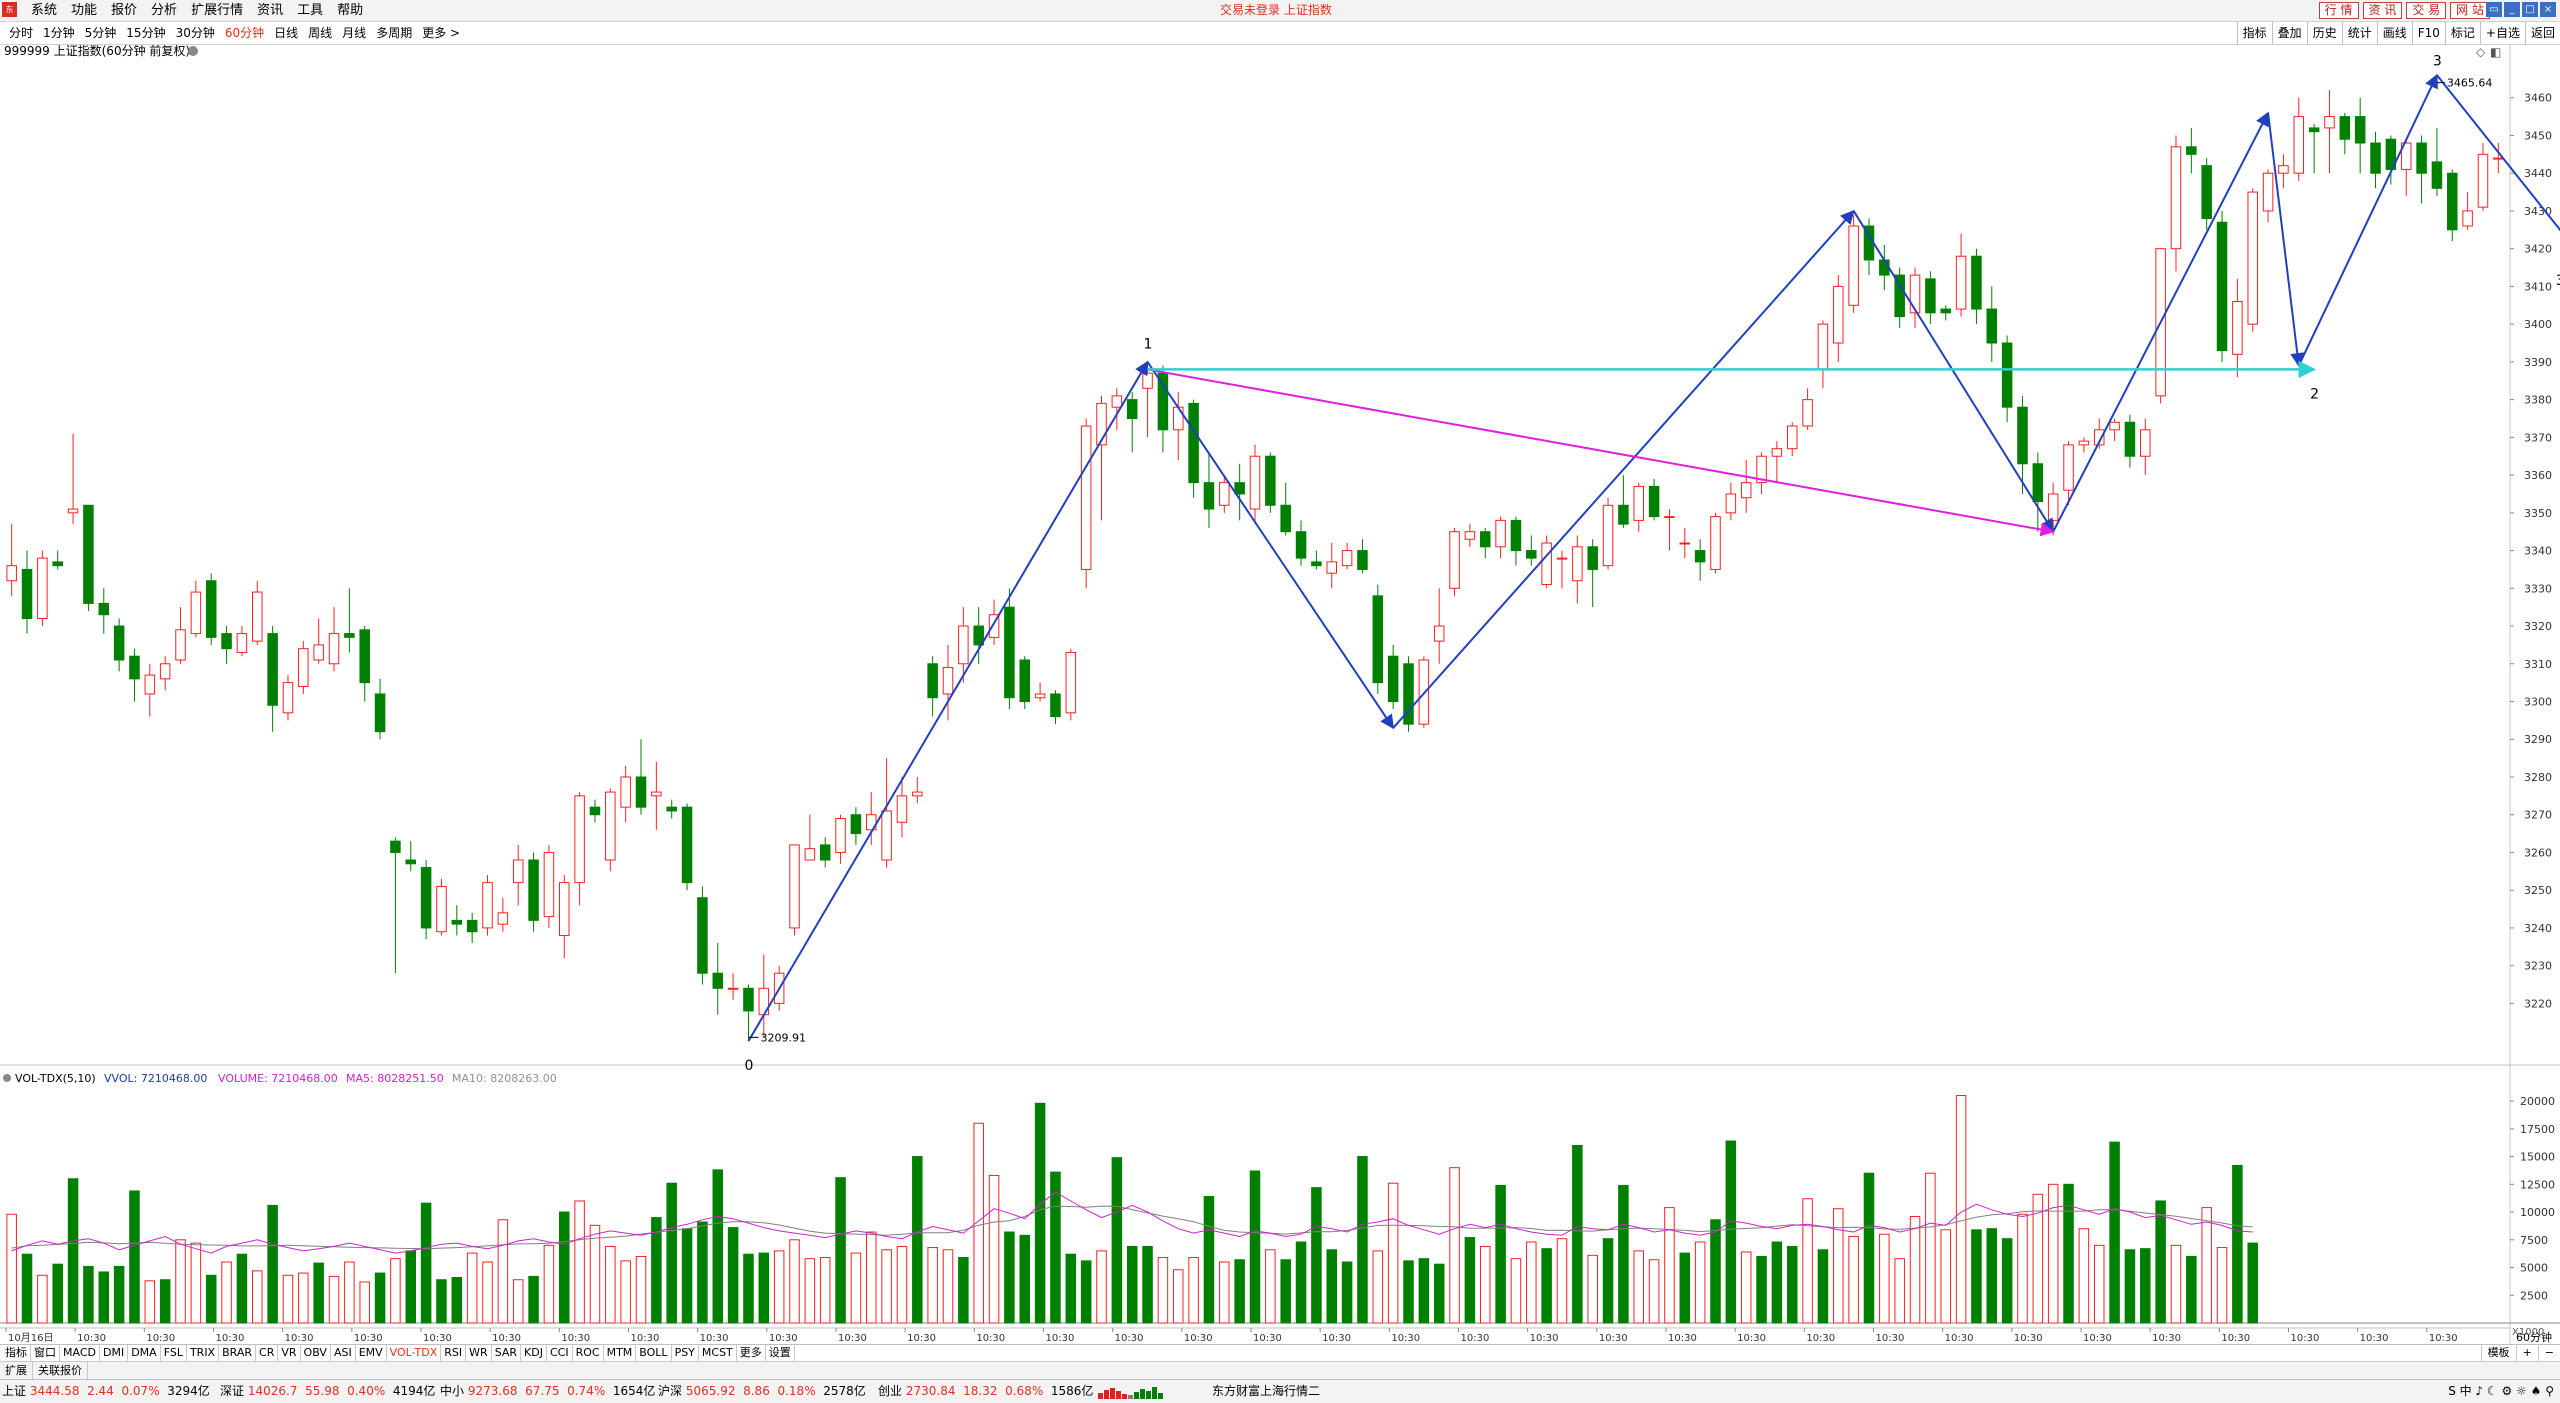  What do you see at coordinates (80, 1353) in the screenshot?
I see `indicator-tab: MACD` at bounding box center [80, 1353].